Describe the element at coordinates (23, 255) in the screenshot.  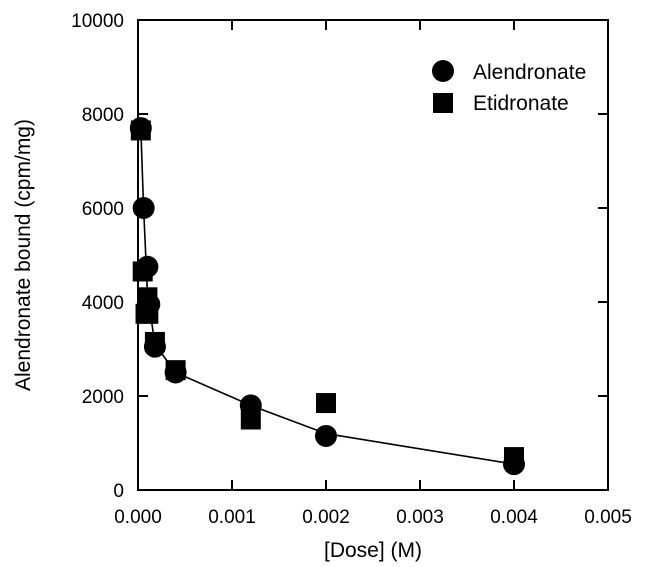
I see `y-axis-title: Alendronate bound (cpm/mg)` at that location.